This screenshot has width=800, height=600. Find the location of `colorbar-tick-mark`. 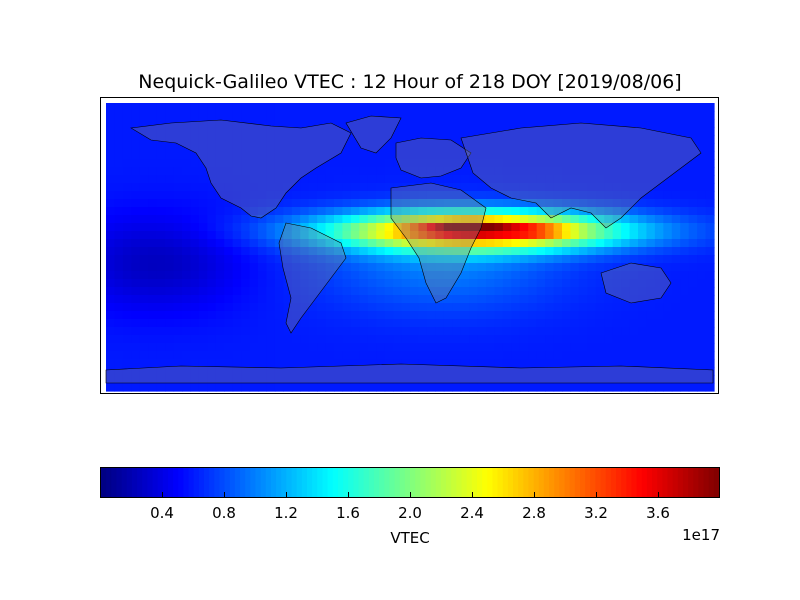

colorbar-tick-mark is located at coordinates (472, 494).